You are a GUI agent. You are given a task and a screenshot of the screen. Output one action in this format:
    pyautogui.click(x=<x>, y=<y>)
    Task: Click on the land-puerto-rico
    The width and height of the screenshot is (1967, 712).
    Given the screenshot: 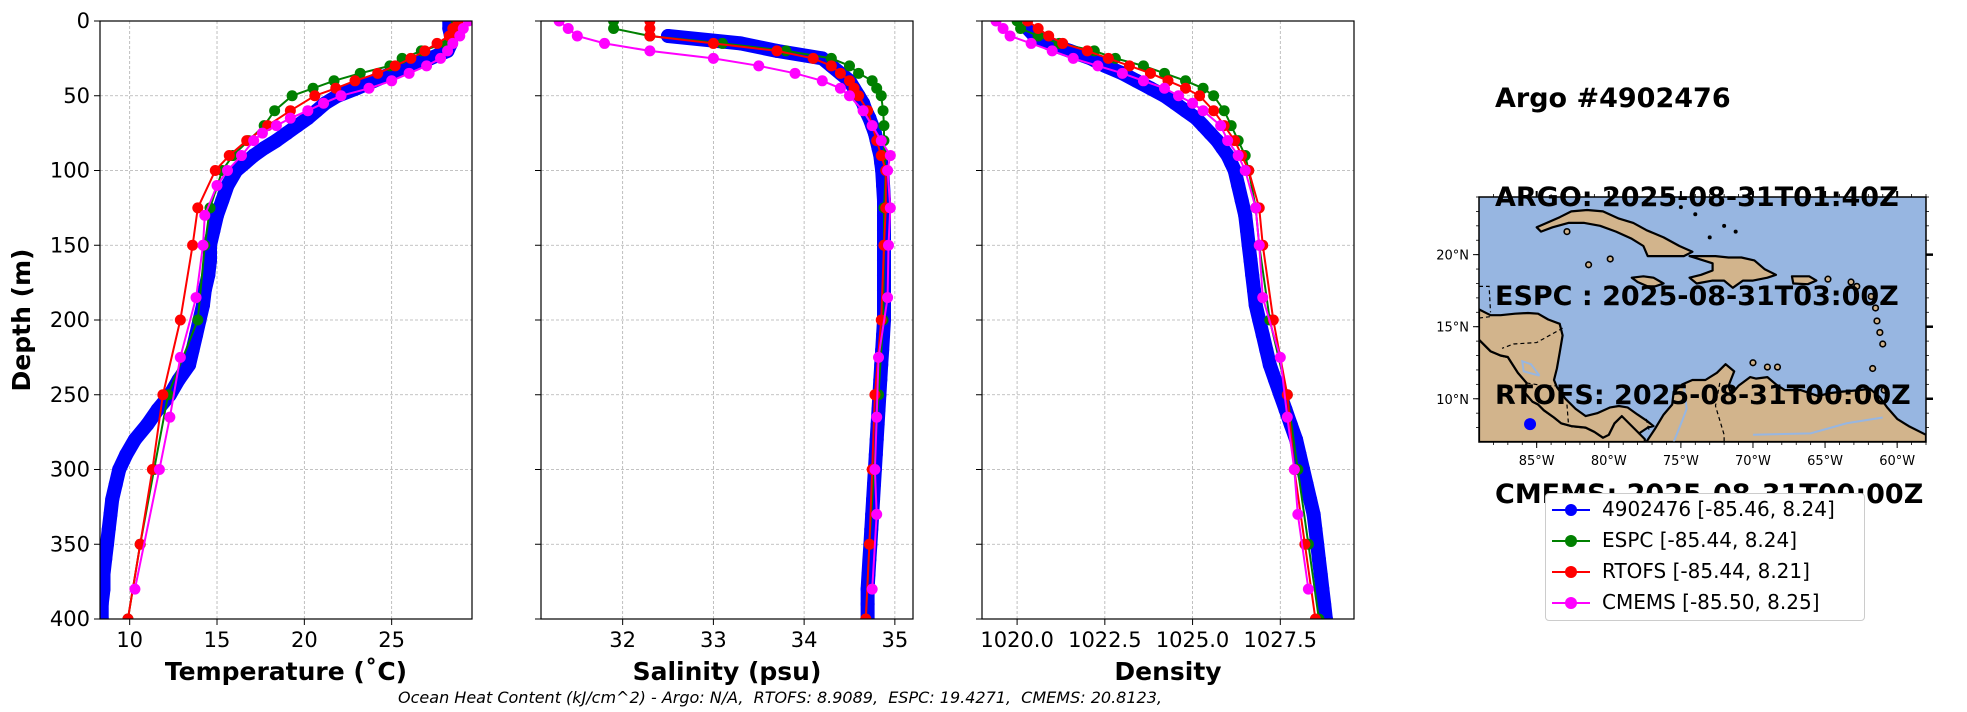 What is the action you would take?
    pyautogui.click(x=1804, y=280)
    